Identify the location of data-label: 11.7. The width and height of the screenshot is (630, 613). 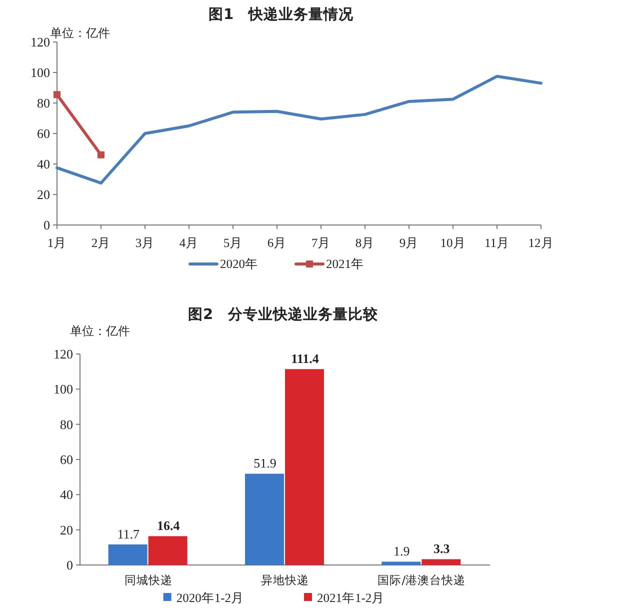
(128, 534).